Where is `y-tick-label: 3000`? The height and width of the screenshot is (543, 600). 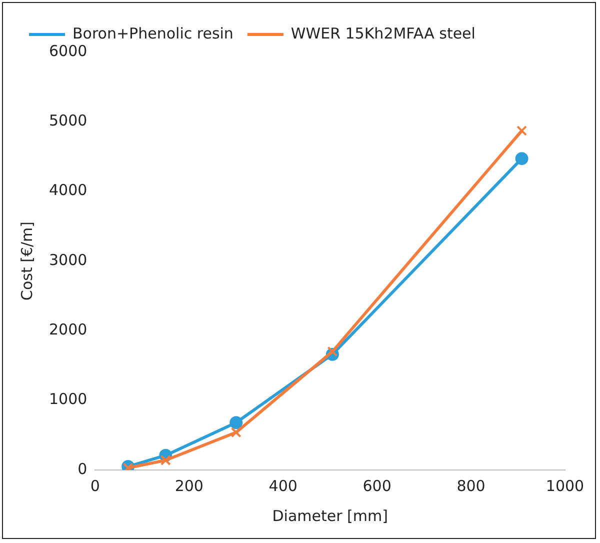
y-tick-label: 3000 is located at coordinates (68, 259).